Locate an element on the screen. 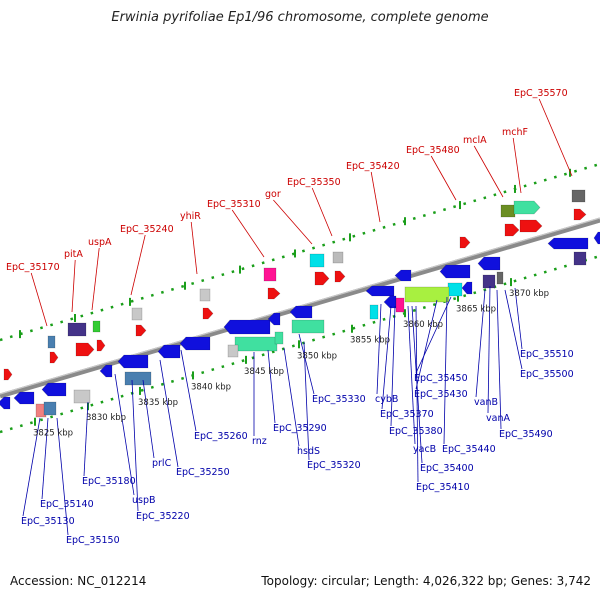  reverse-gene-label: EpC_35500 is located at coordinates (547, 374).